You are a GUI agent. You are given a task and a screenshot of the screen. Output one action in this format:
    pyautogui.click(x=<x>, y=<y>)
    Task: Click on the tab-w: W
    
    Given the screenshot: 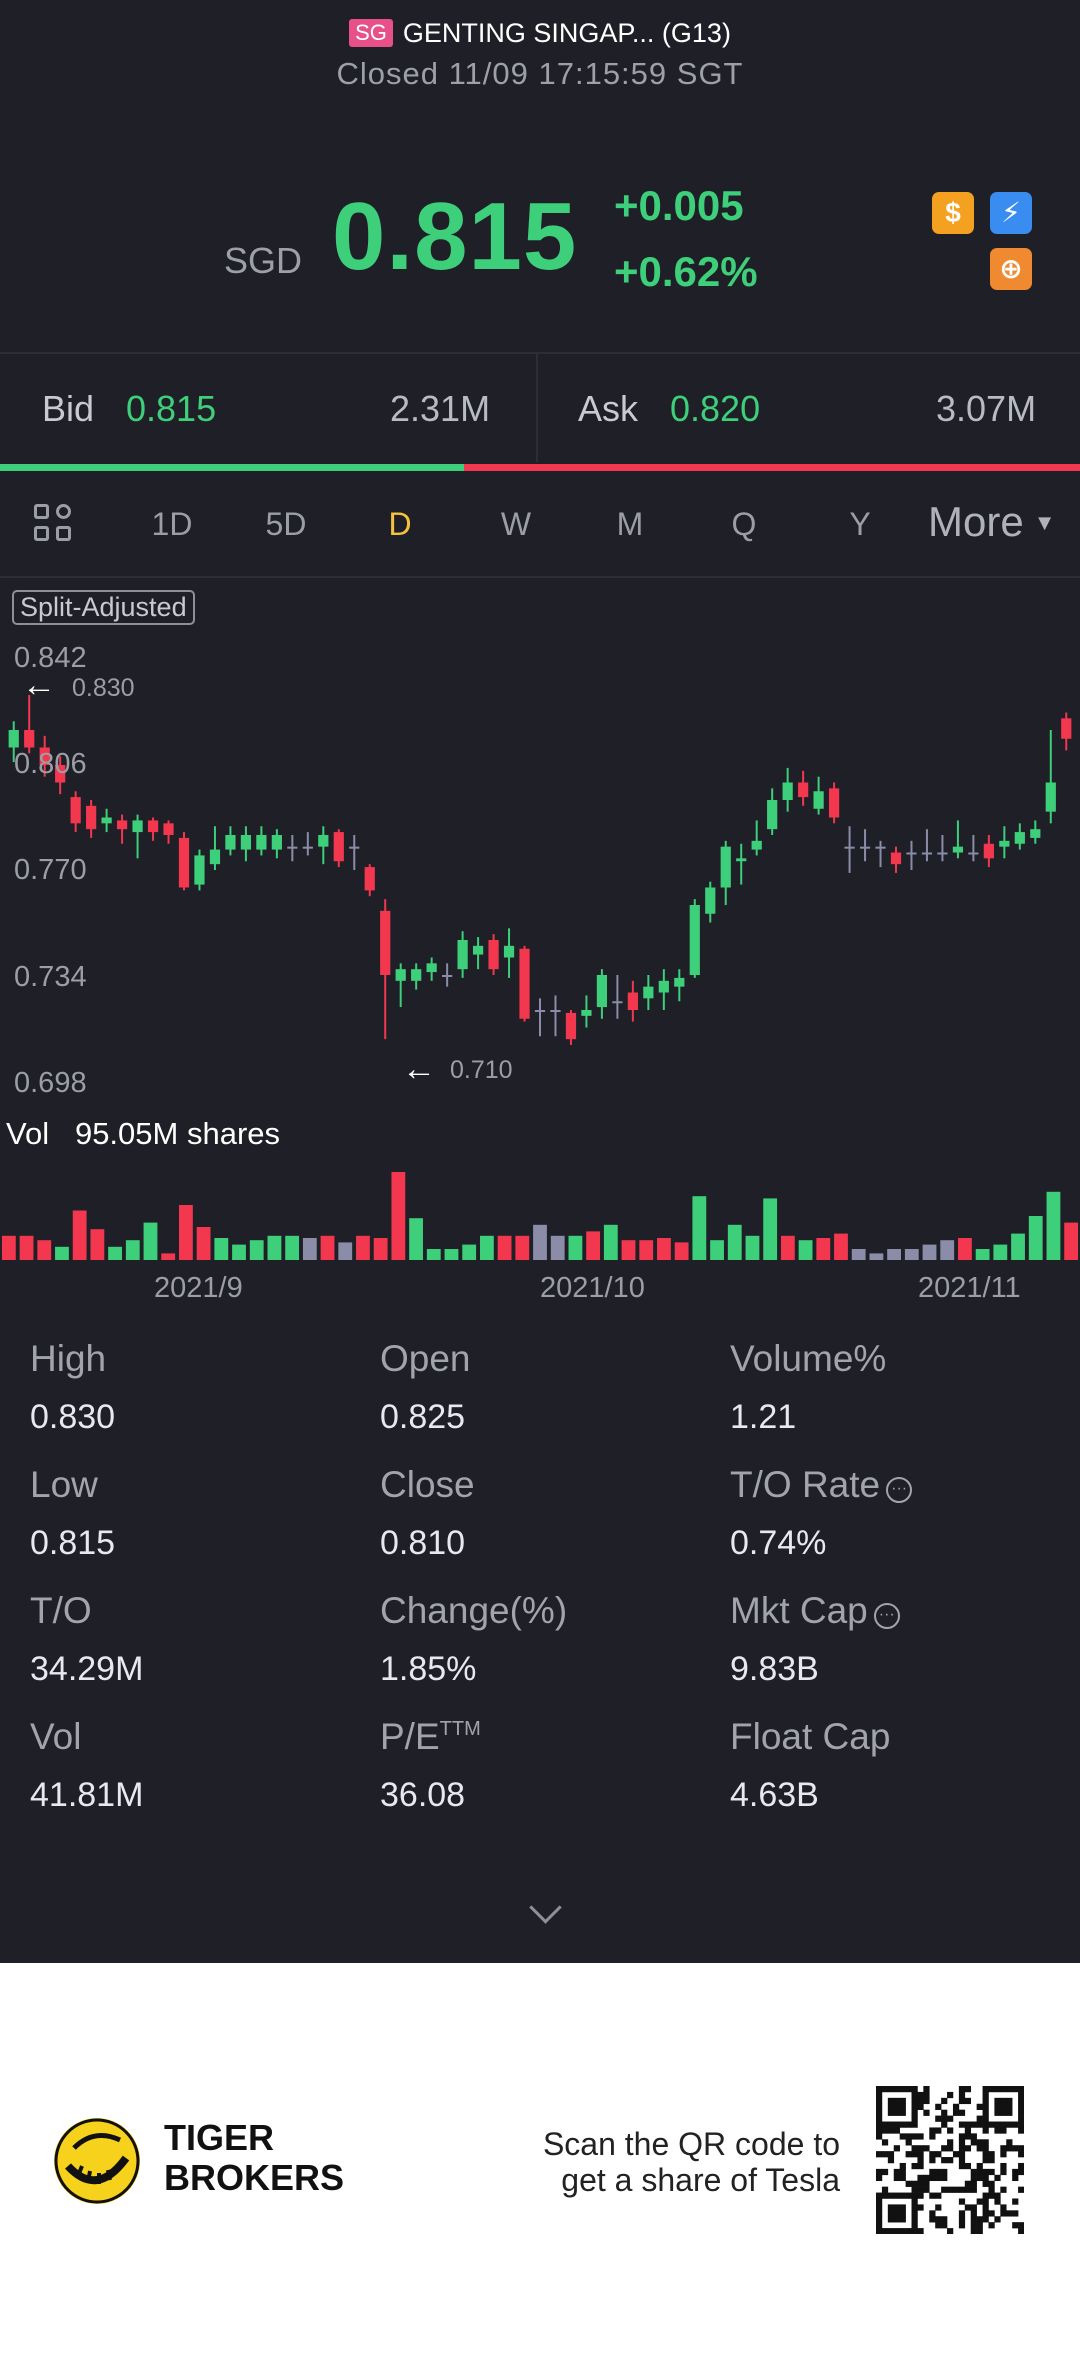 What is the action you would take?
    pyautogui.click(x=516, y=524)
    